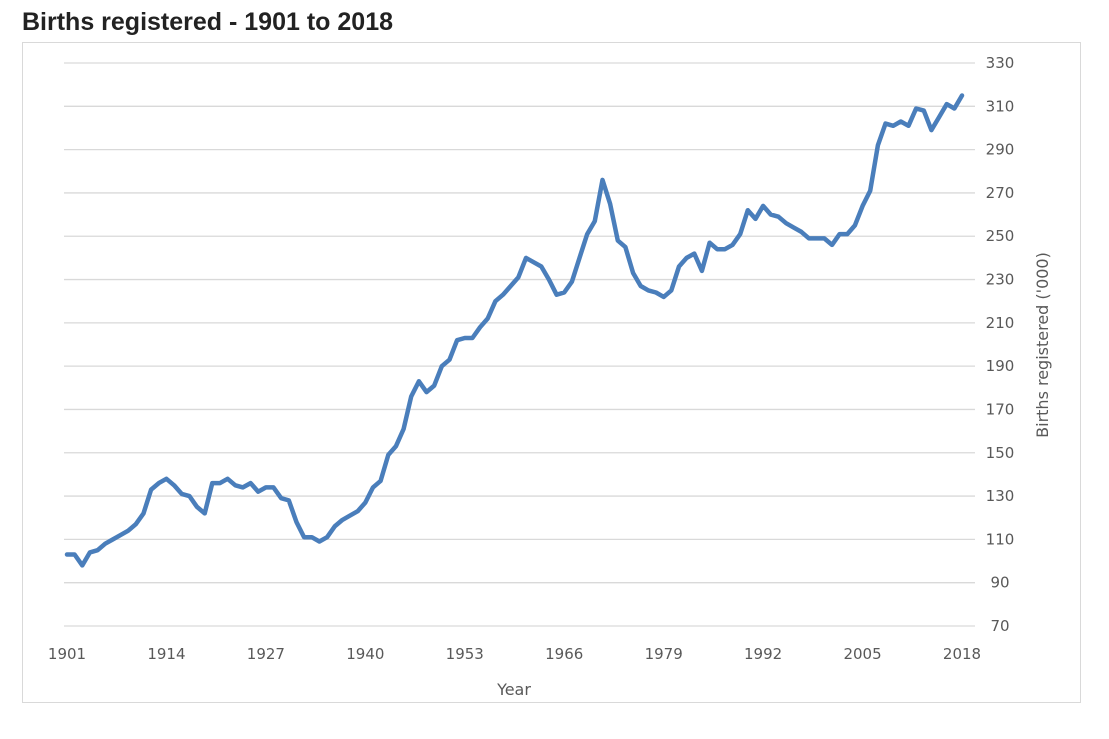 The image size is (1109, 739). I want to click on y-axis-title: Births registered ('000), so click(1042, 345).